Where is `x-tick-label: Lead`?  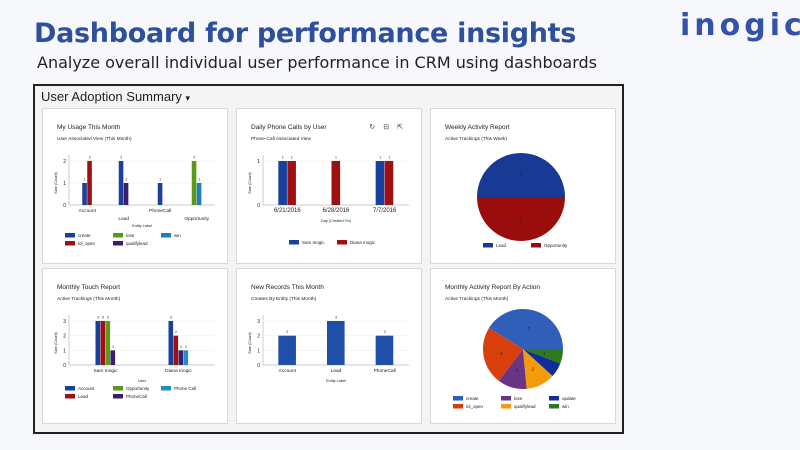
x-tick-label: Lead is located at coordinates (336, 371).